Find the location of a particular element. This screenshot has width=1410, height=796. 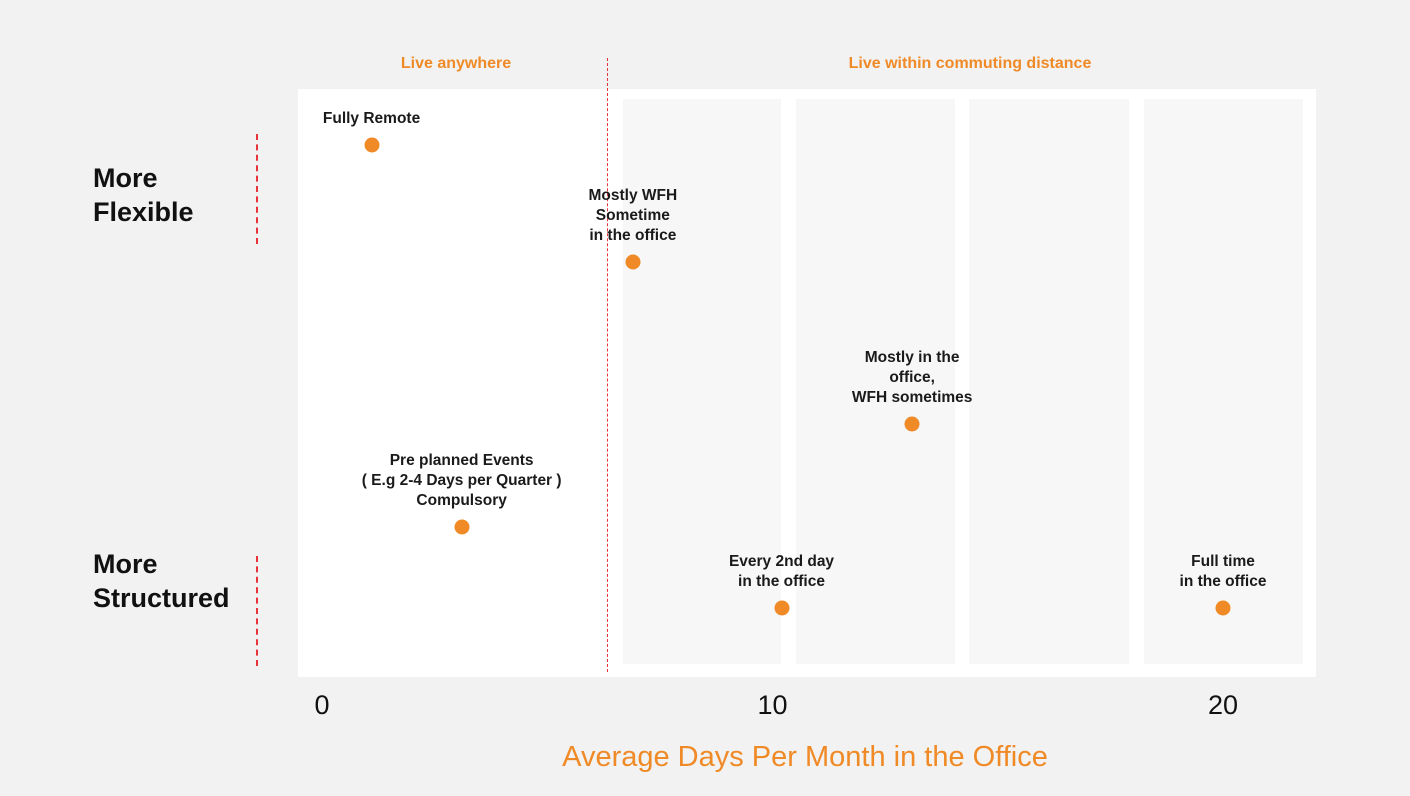

region-label-commuting-distance: Live within commuting distance is located at coordinates (970, 63).